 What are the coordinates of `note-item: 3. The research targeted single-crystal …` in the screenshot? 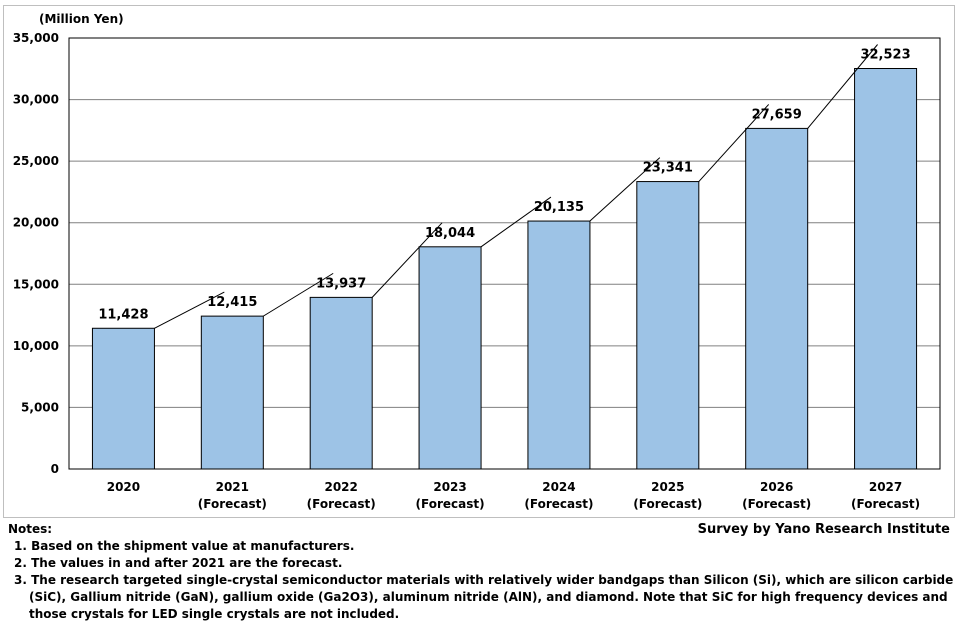 It's located at (484, 597).